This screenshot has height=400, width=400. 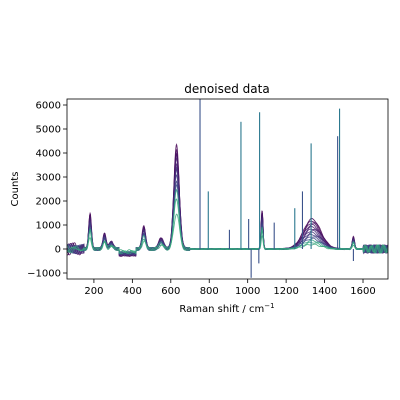 What do you see at coordinates (48, 106) in the screenshot?
I see `y-tick-label: 6000` at bounding box center [48, 106].